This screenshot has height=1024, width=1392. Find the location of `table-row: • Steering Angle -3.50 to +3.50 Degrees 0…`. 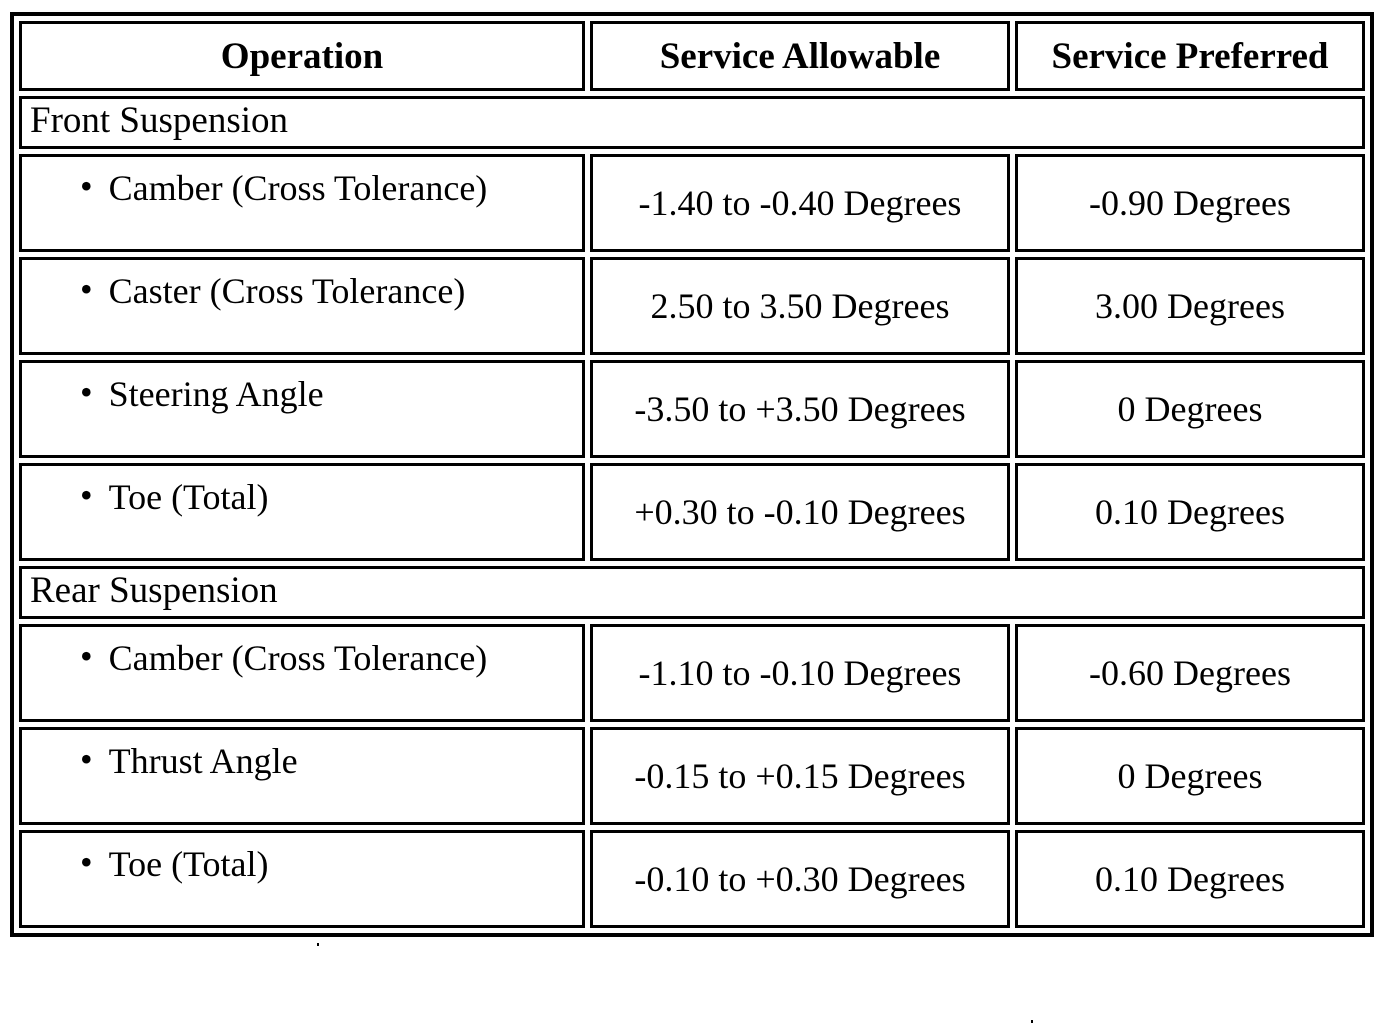

table-row: • Steering Angle -3.50 to +3.50 Degrees 0… is located at coordinates (692, 409).